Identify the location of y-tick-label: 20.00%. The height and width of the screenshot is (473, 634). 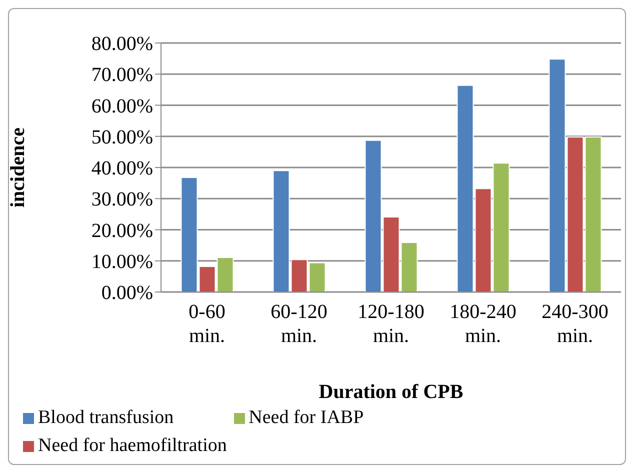
(122, 231).